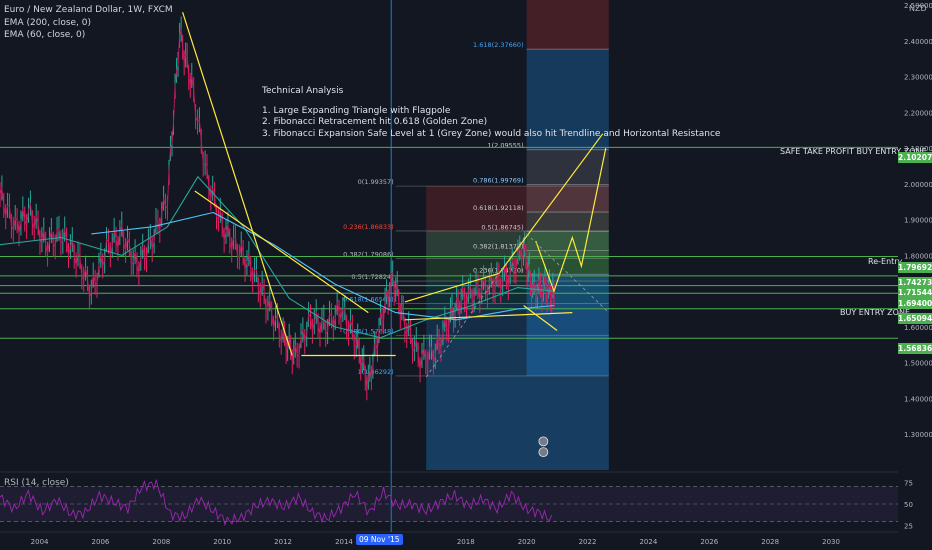 Image resolution: width=932 pixels, height=550 pixels. Describe the element at coordinates (588, 542) in the screenshot. I see `x-tick-2022: 2022` at that location.